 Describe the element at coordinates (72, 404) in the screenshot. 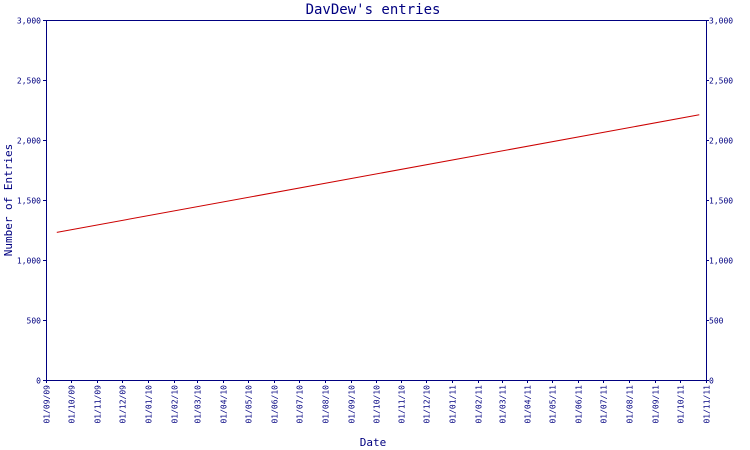

I see `x-tick-label: 01/10/09` at that location.